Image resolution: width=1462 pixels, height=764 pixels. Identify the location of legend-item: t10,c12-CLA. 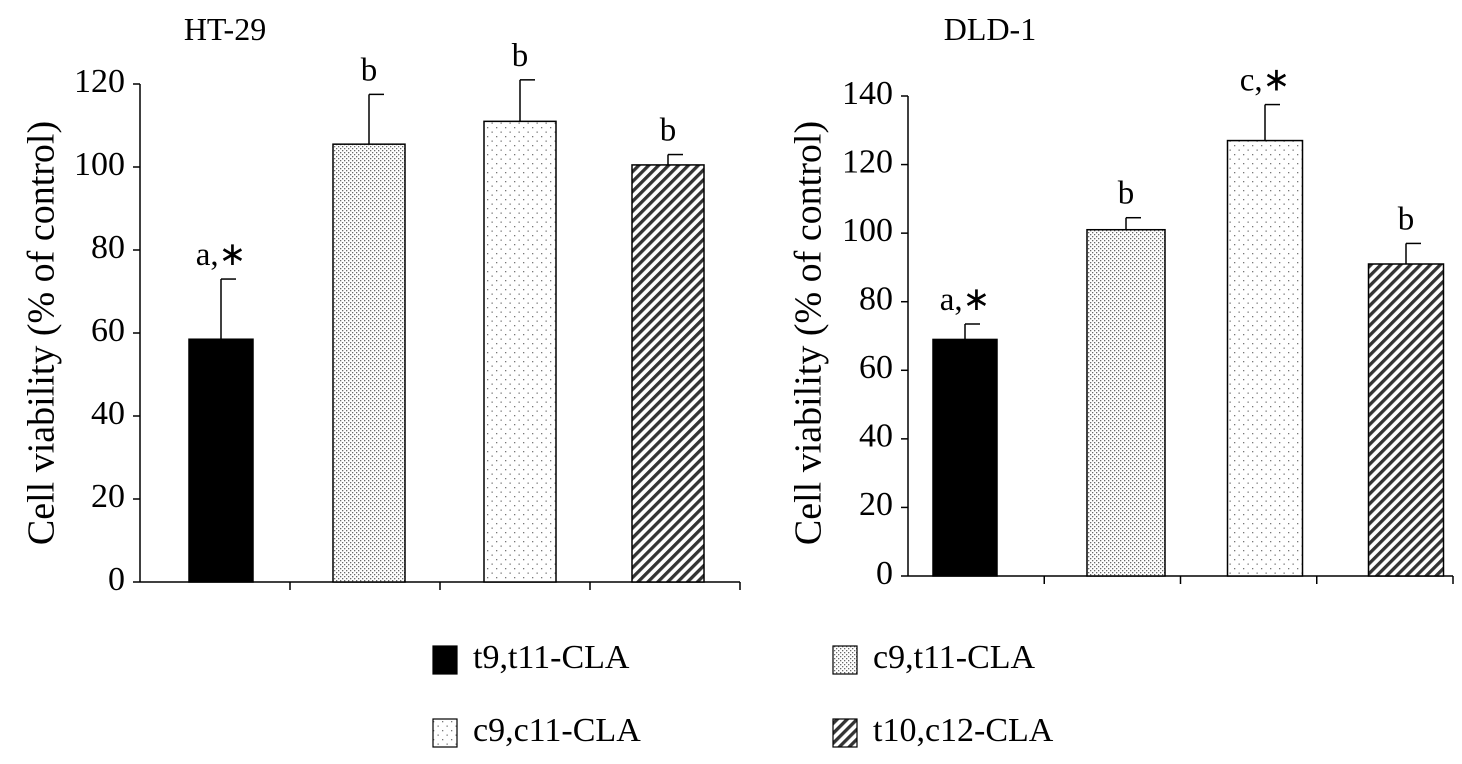
(943, 730).